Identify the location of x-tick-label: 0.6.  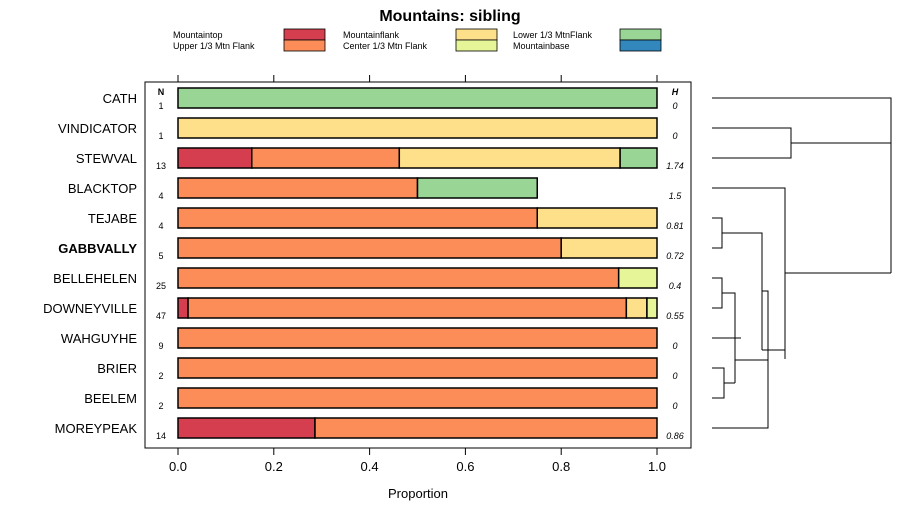
(465, 466).